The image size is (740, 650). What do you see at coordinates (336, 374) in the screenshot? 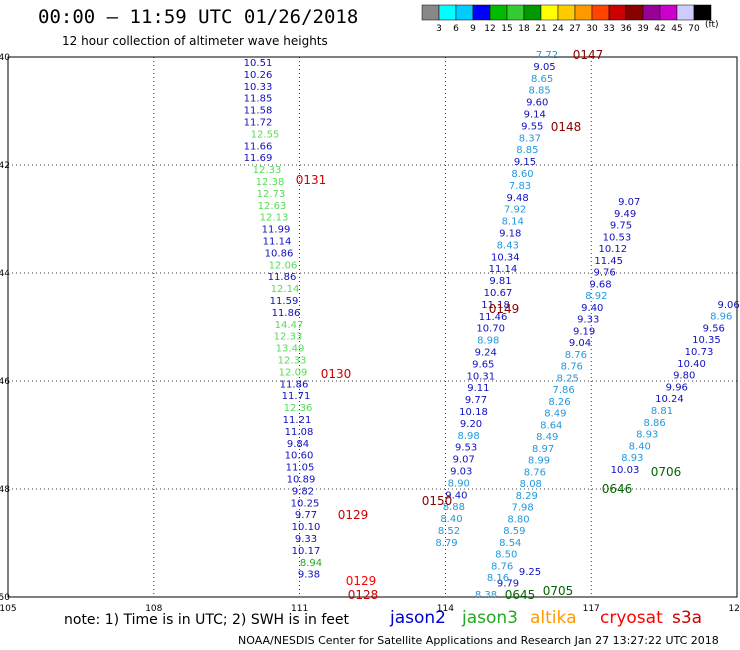
I see `pass-time-label: 0130` at bounding box center [336, 374].